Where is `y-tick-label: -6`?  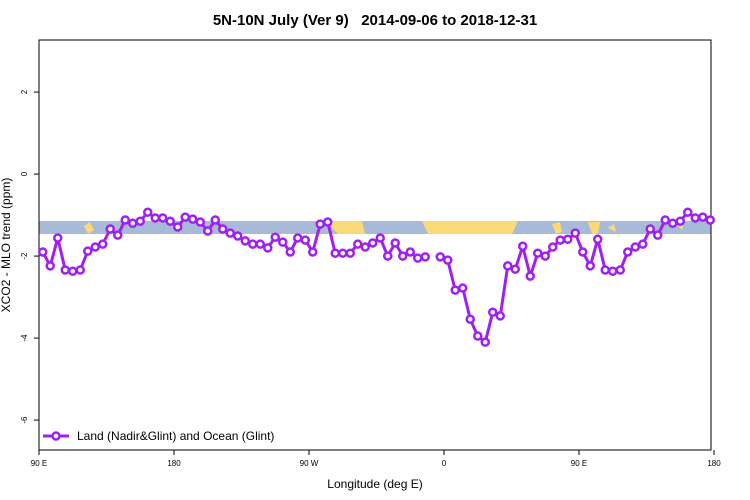
y-tick-label: -6 is located at coordinates (24, 420).